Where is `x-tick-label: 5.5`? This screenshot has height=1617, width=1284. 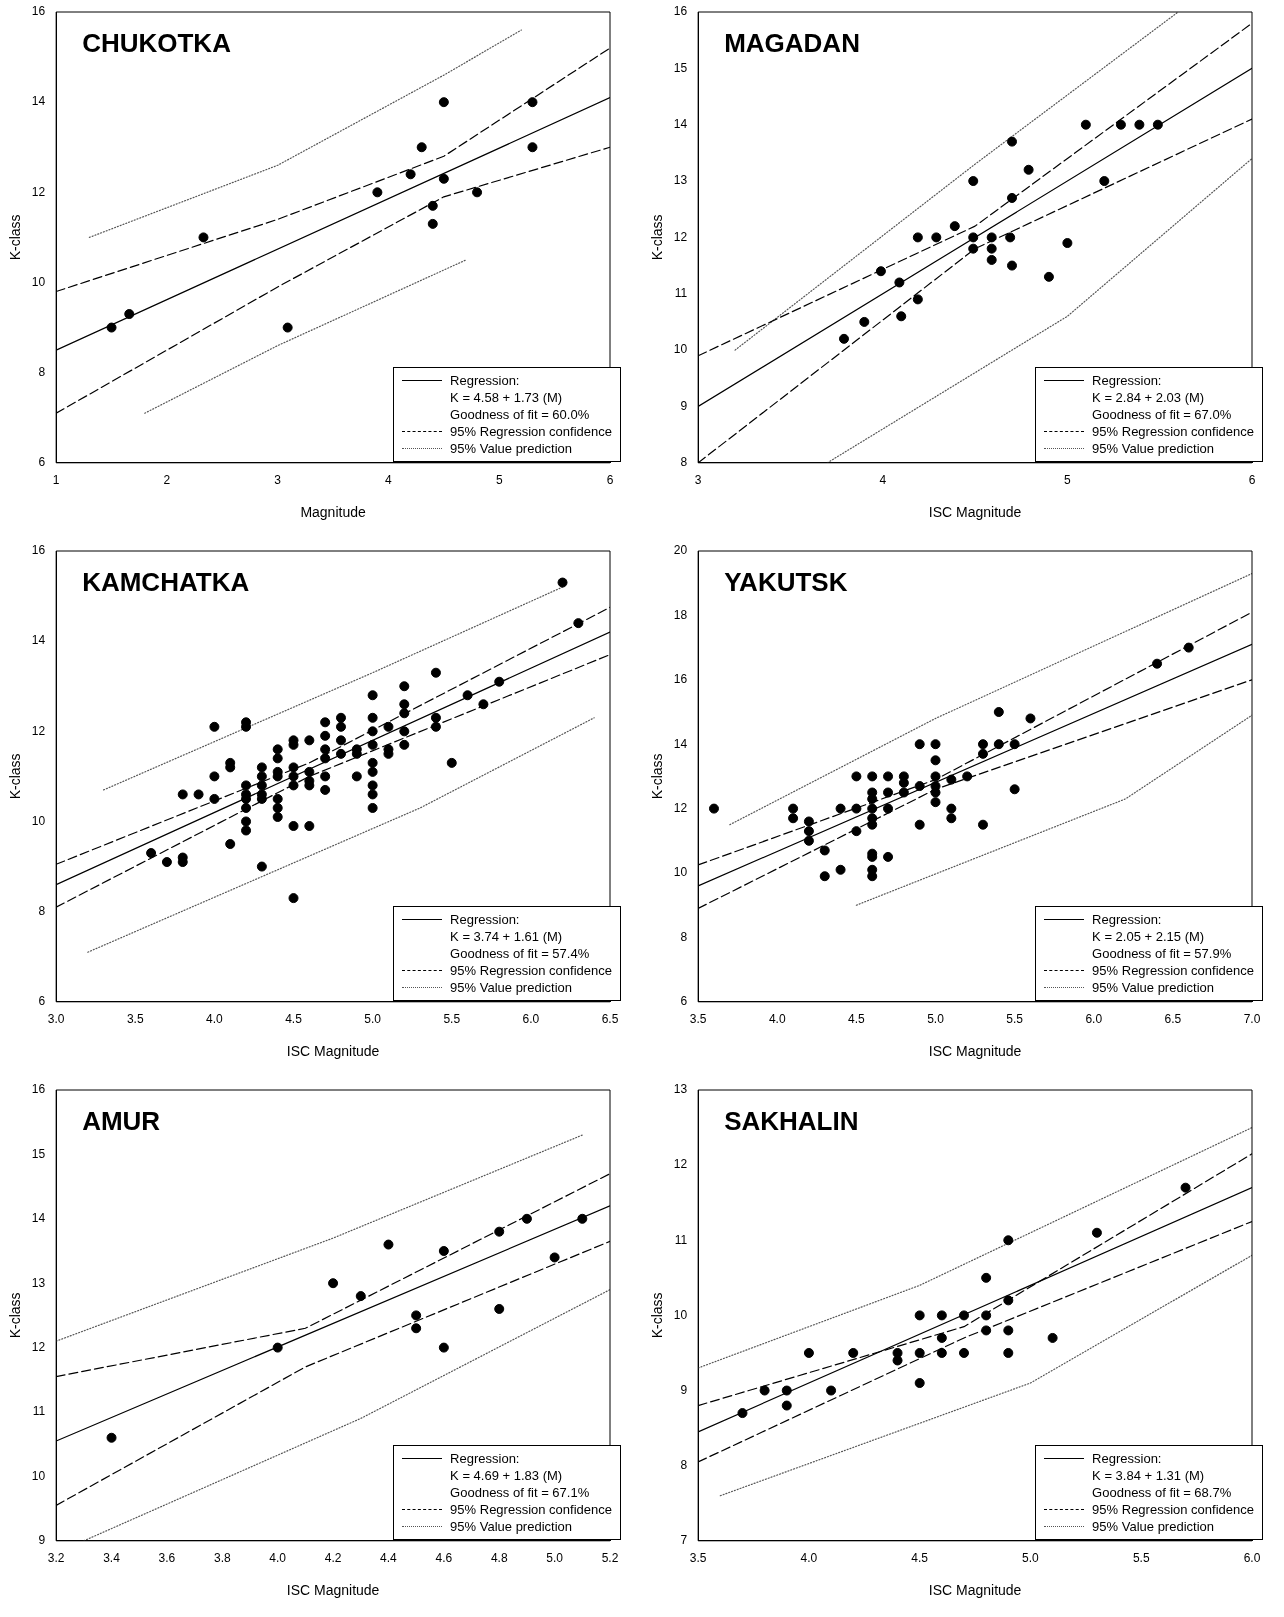
x-tick-label: 5.5 is located at coordinates (1015, 1019).